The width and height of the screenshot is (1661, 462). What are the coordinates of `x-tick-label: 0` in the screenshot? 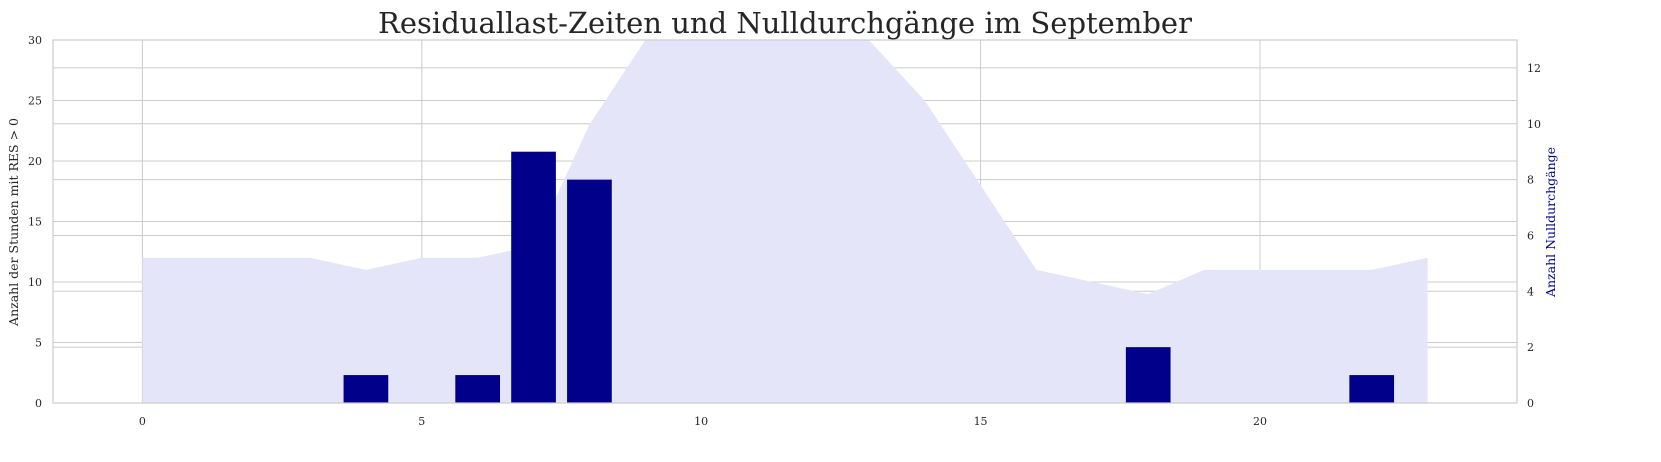 It's located at (142, 421).